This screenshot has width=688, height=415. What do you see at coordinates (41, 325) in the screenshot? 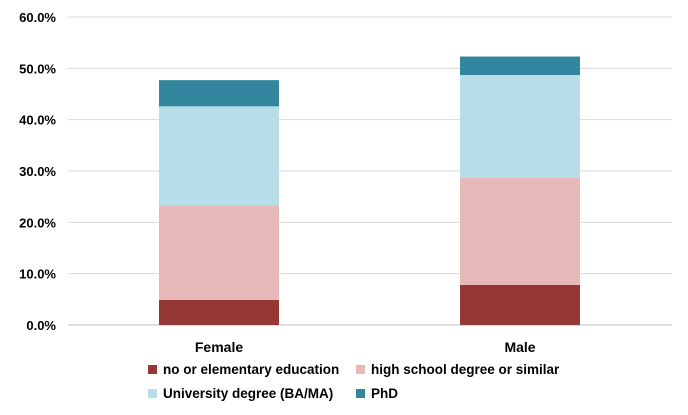
I see `y-tick-label: 0.0%` at bounding box center [41, 325].